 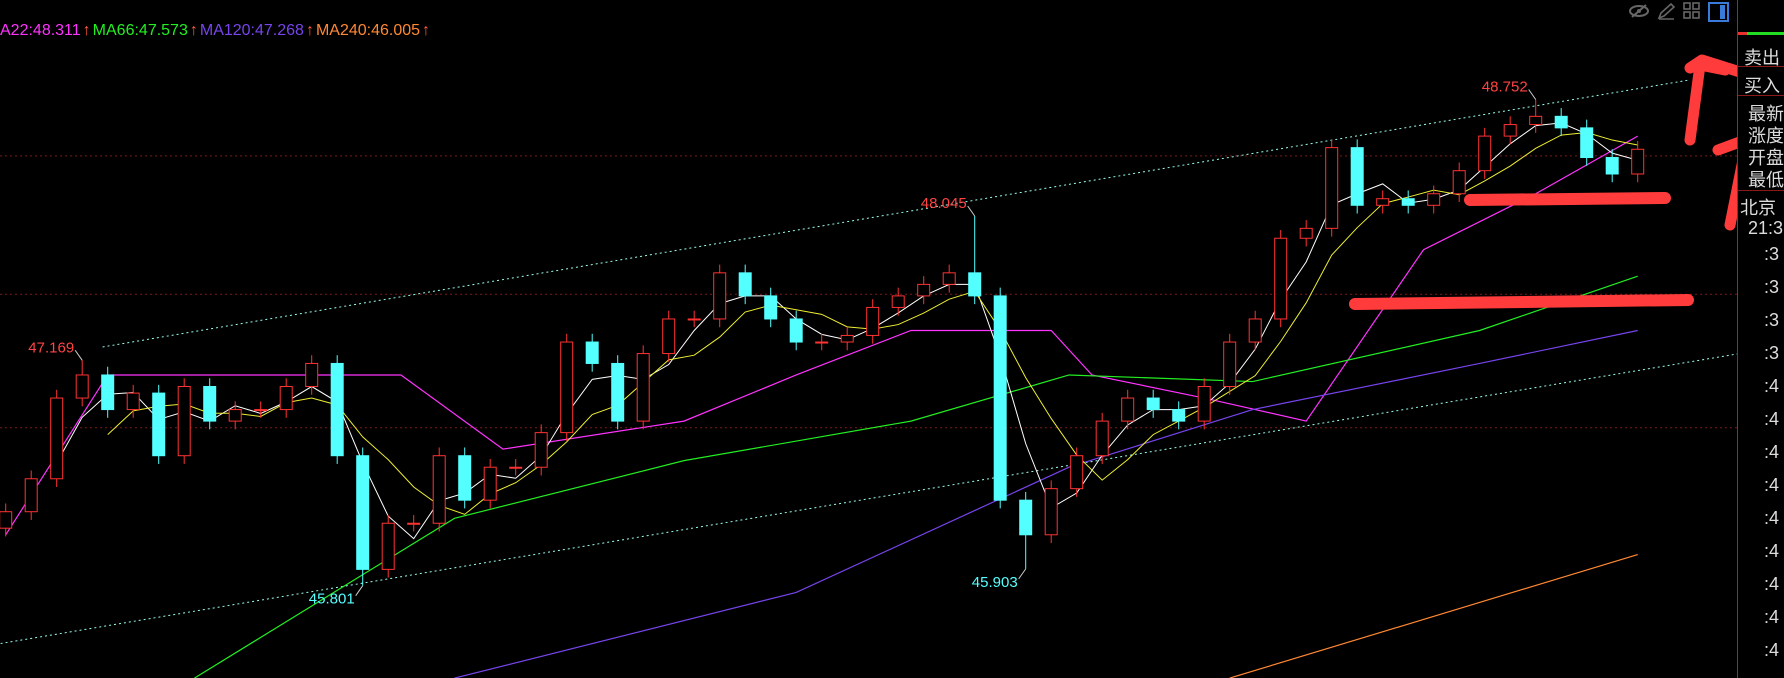 I want to click on buy-ratio-bar, so click(x=1765, y=33).